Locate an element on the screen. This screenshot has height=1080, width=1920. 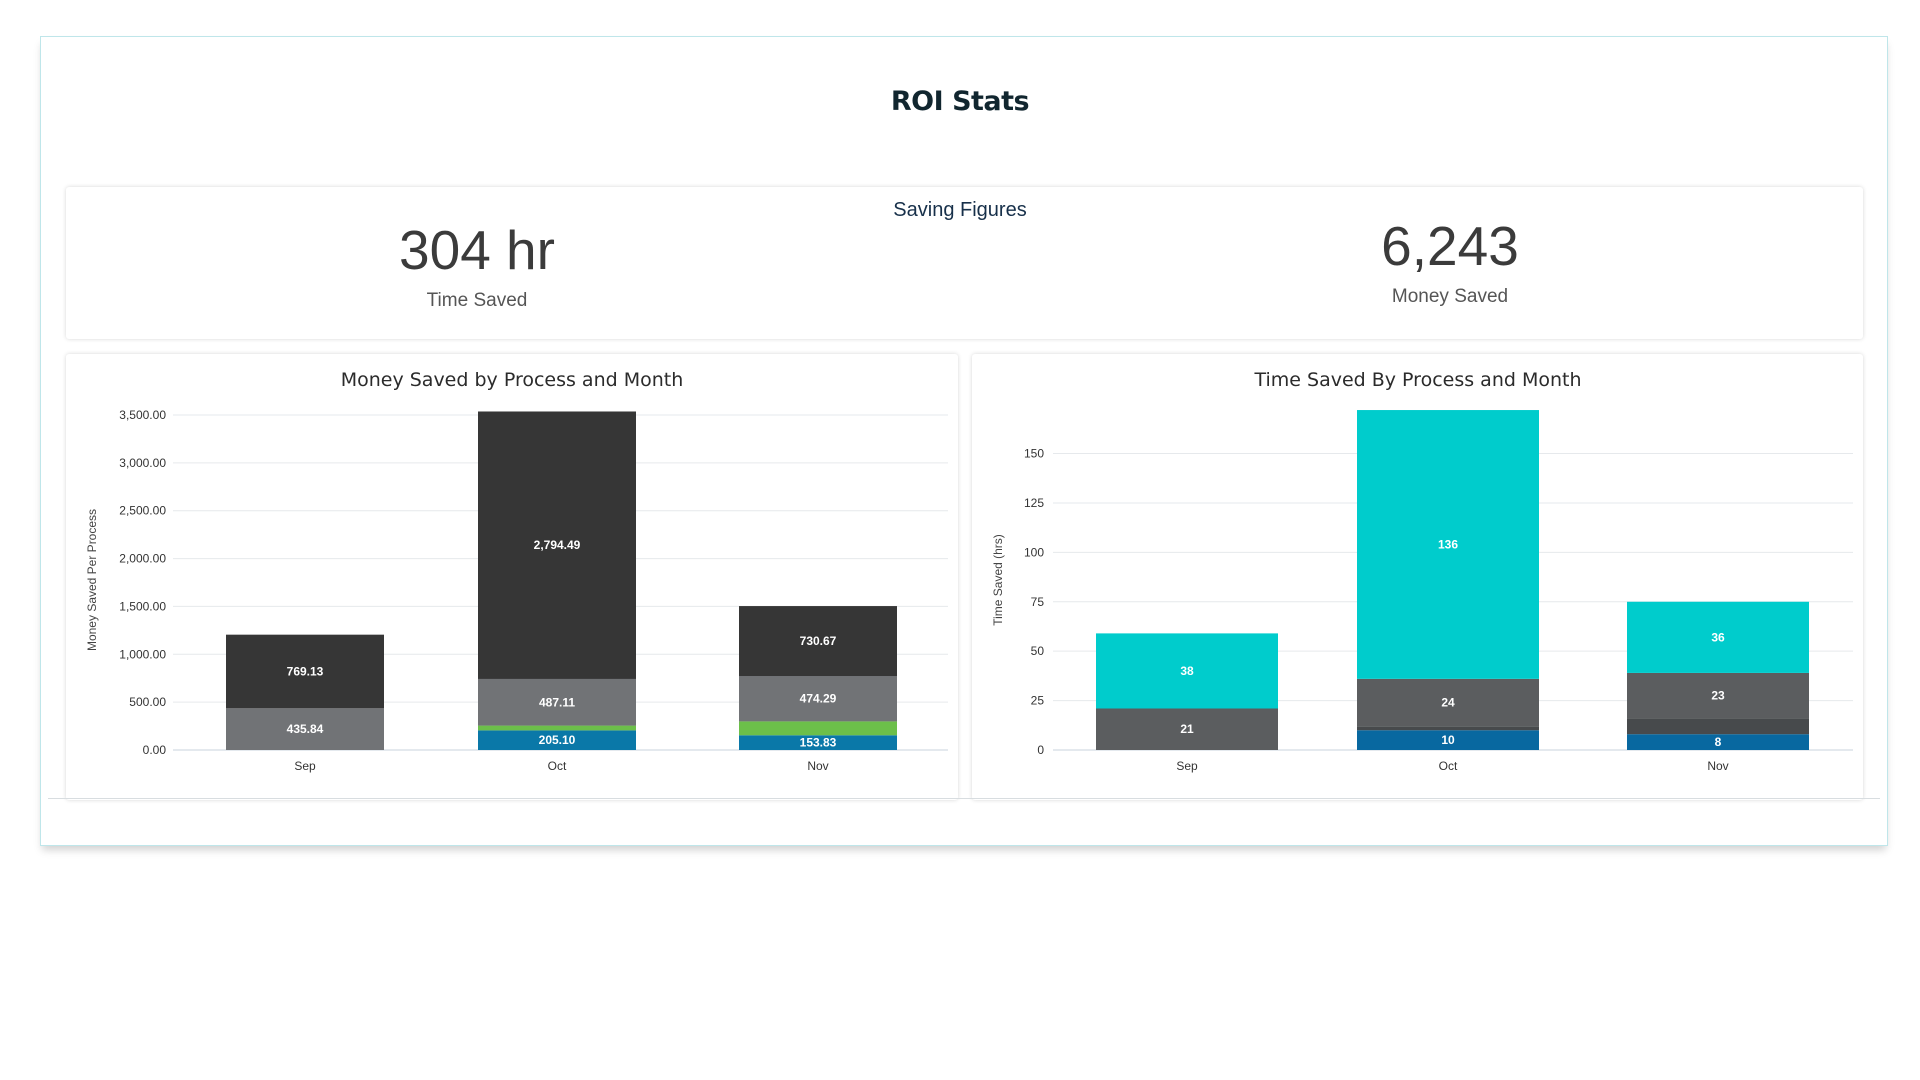
money-saved-label: Money Saved is located at coordinates (1450, 296).